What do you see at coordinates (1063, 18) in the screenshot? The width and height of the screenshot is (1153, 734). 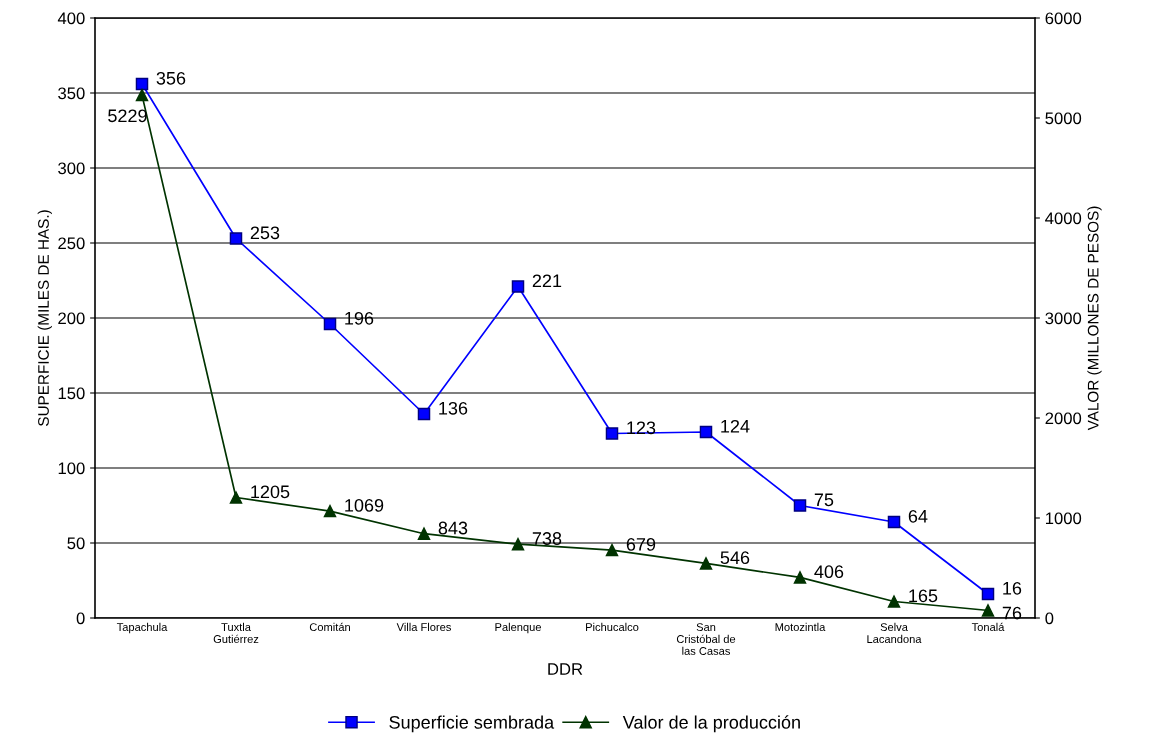 I see `y2-tick-label: 6000` at bounding box center [1063, 18].